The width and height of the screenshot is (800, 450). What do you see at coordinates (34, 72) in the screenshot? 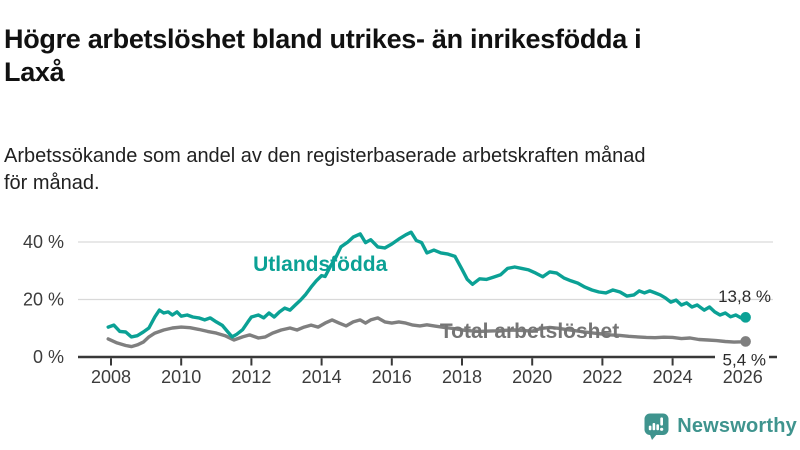
I see `title-line-2: Laxå` at bounding box center [34, 72].